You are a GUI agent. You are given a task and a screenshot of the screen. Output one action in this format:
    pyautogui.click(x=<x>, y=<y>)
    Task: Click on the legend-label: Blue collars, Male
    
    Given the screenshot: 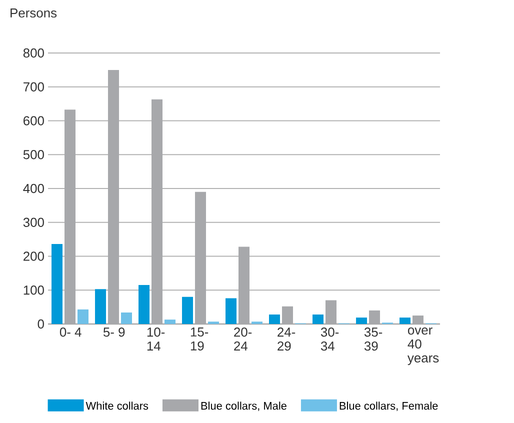 What is the action you would take?
    pyautogui.click(x=243, y=406)
    